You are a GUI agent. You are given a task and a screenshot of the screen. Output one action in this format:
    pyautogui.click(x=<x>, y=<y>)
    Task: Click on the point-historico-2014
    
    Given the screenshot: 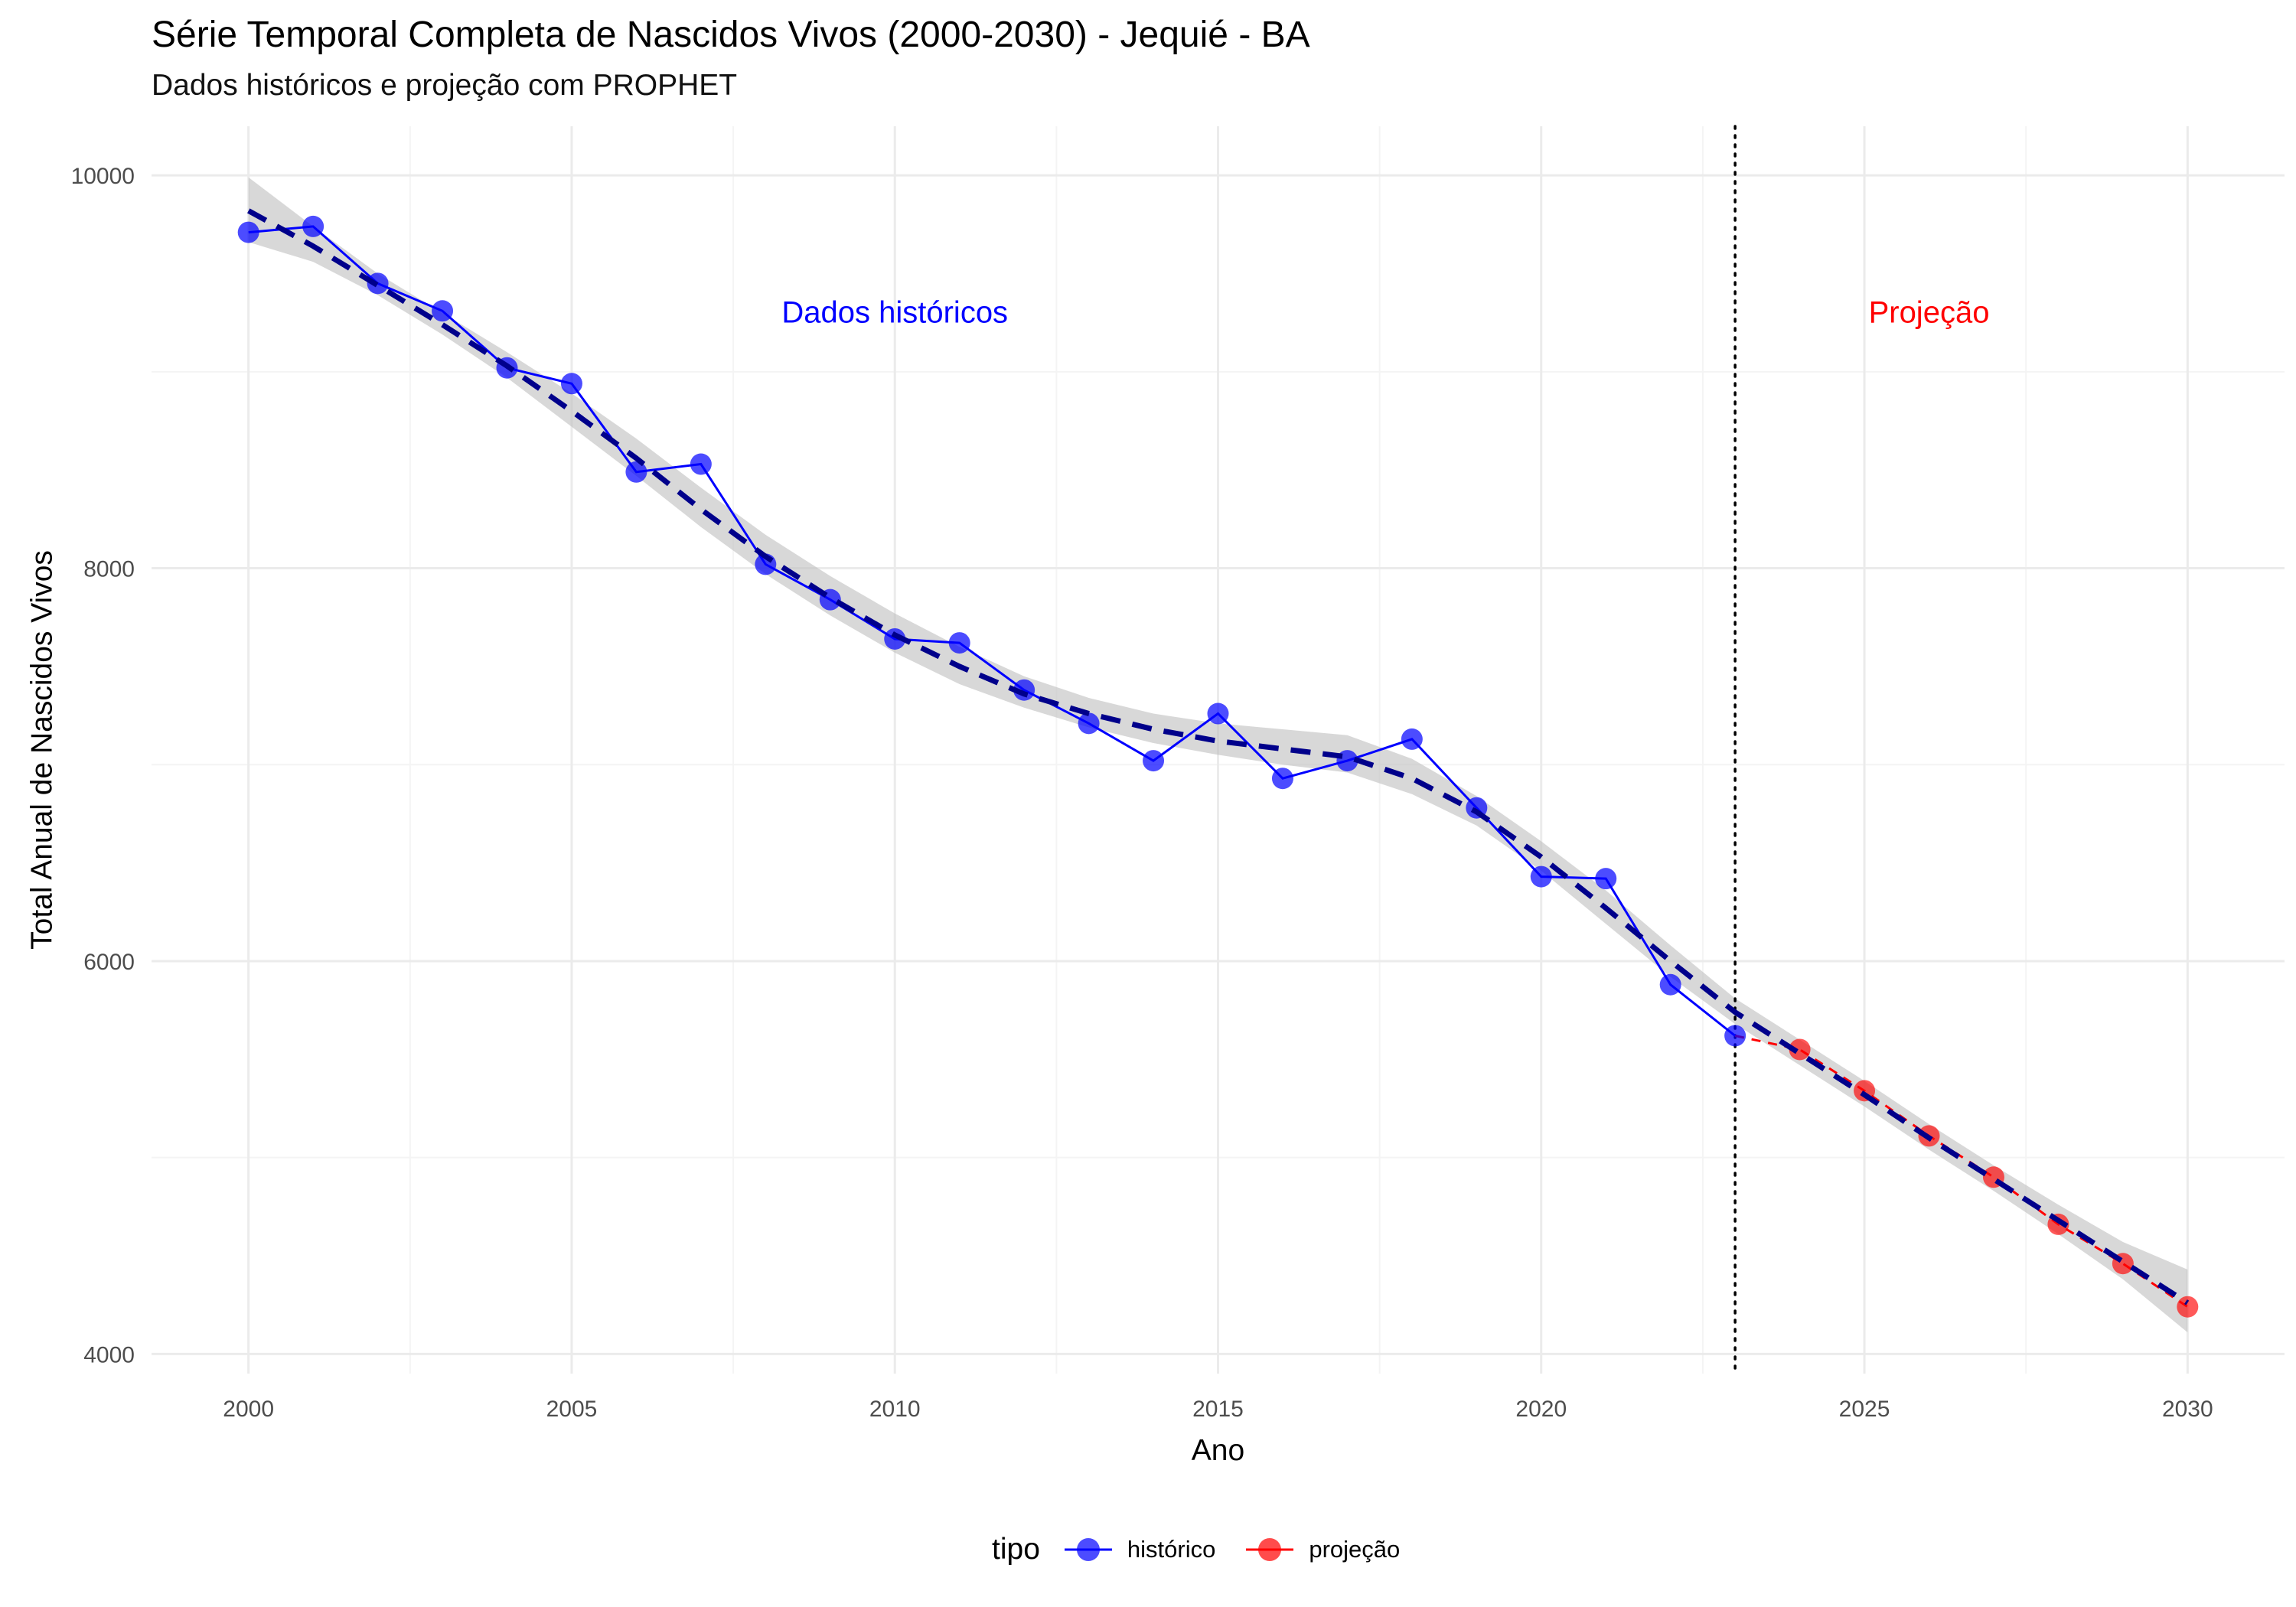 What is the action you would take?
    pyautogui.click(x=1154, y=761)
    